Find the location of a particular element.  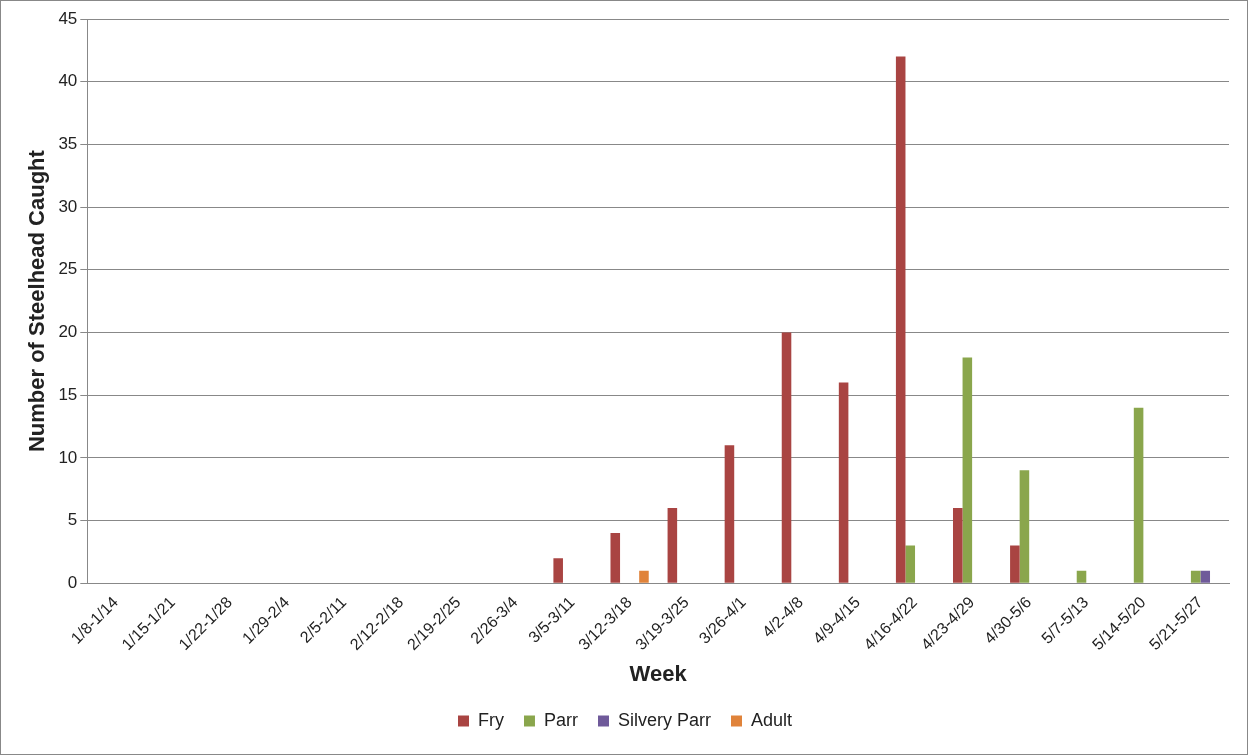

x-axis-title: Week is located at coordinates (658, 673).